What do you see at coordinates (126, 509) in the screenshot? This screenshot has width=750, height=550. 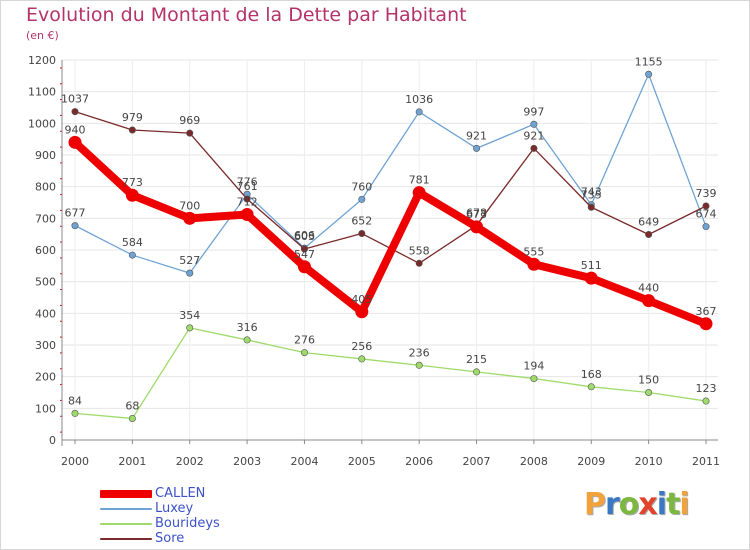 I see `legend-swatch-luxey` at bounding box center [126, 509].